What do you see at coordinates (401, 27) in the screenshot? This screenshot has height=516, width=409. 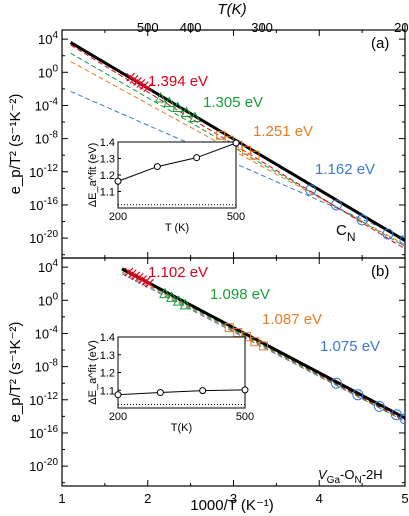 I see `top-tick-label: 200` at bounding box center [401, 27].